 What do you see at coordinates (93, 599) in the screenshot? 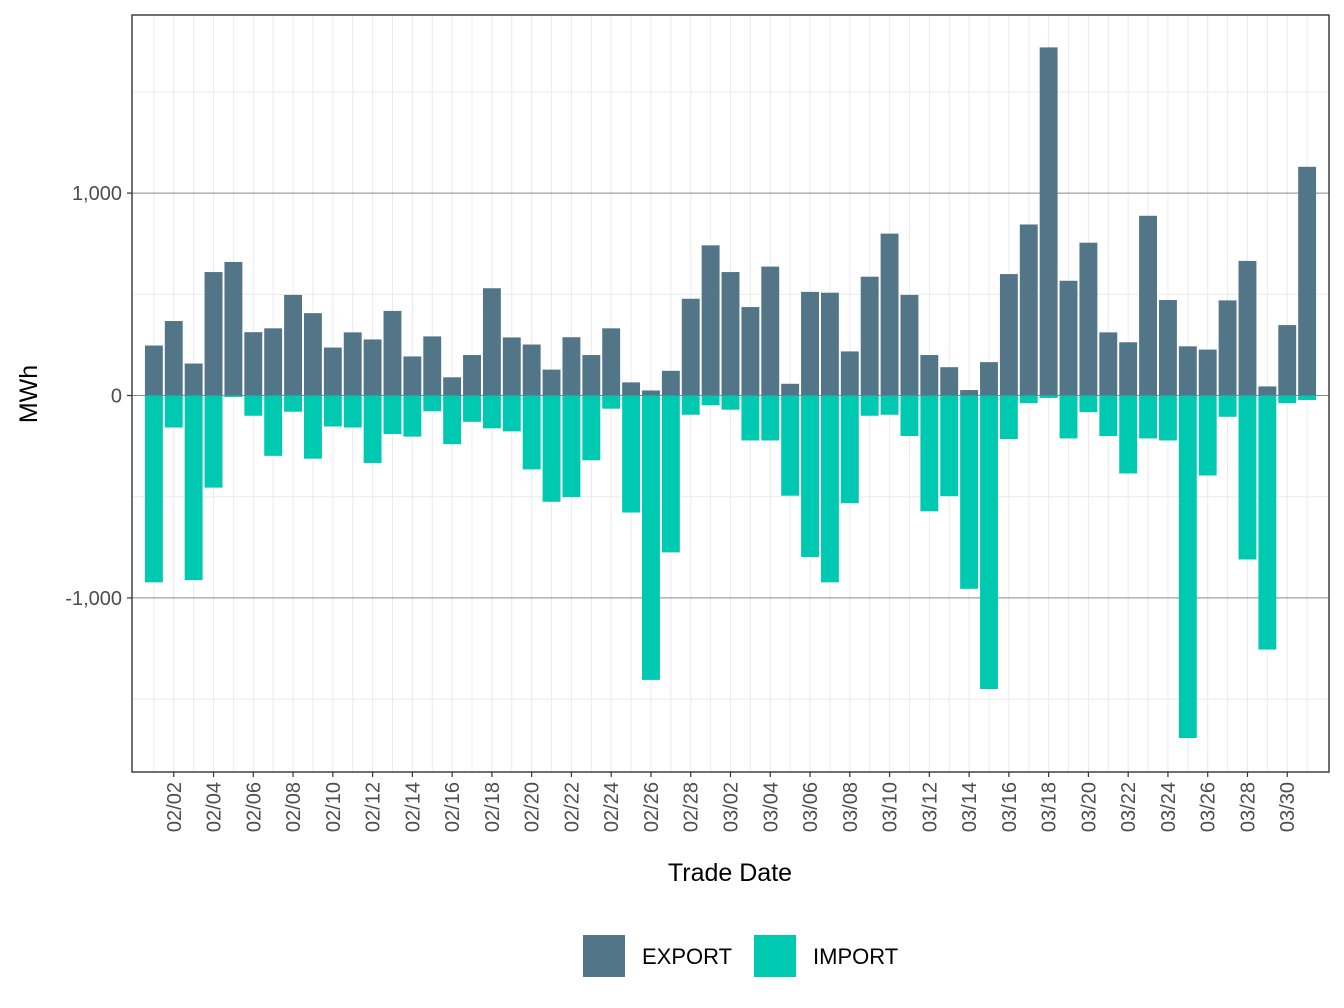
I see `y-tick-label: -1,000` at bounding box center [93, 599].